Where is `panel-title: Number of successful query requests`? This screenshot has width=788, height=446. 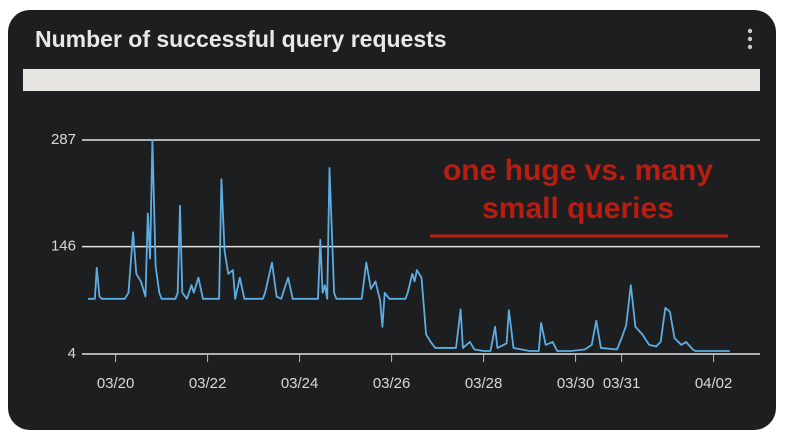
panel-title: Number of successful query requests is located at coordinates (241, 39).